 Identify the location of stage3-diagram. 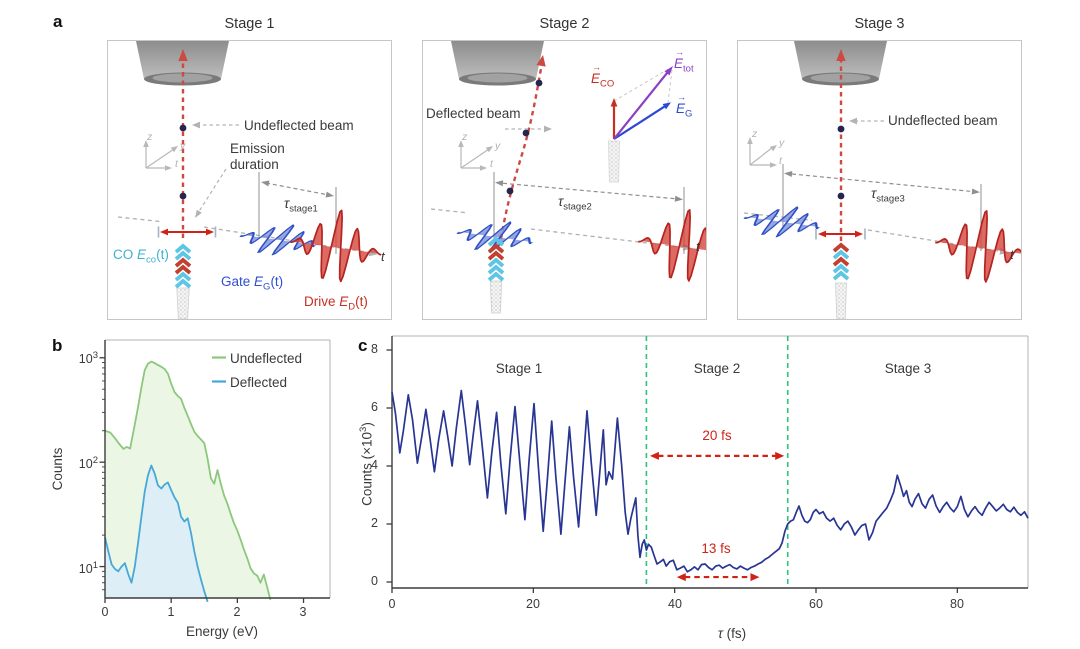
(885, 180).